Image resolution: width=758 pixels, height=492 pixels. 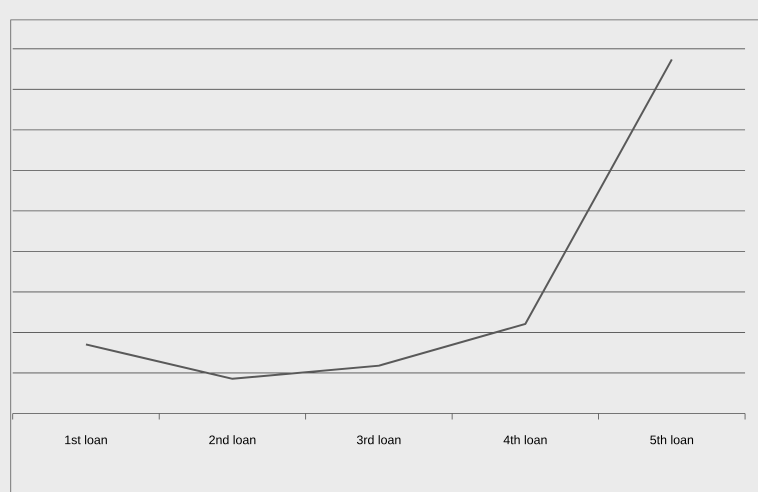 I want to click on x-tick-label: 3rd loan, so click(x=378, y=439).